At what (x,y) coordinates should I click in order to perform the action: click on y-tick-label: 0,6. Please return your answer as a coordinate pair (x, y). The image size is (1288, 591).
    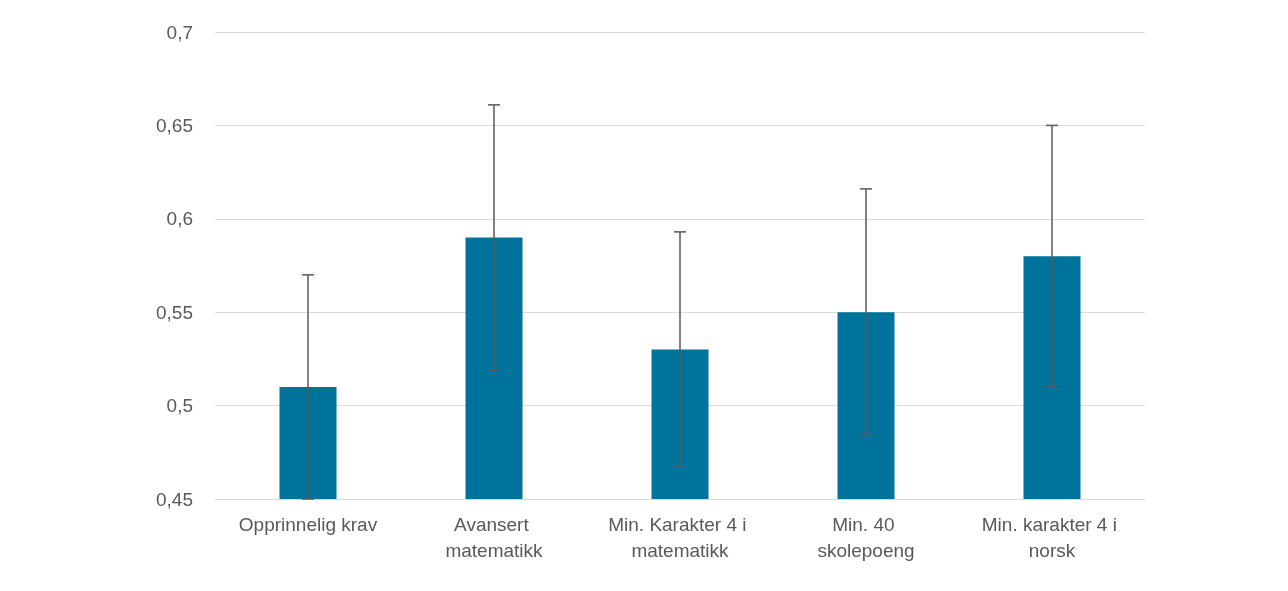
    Looking at the image, I should click on (179, 219).